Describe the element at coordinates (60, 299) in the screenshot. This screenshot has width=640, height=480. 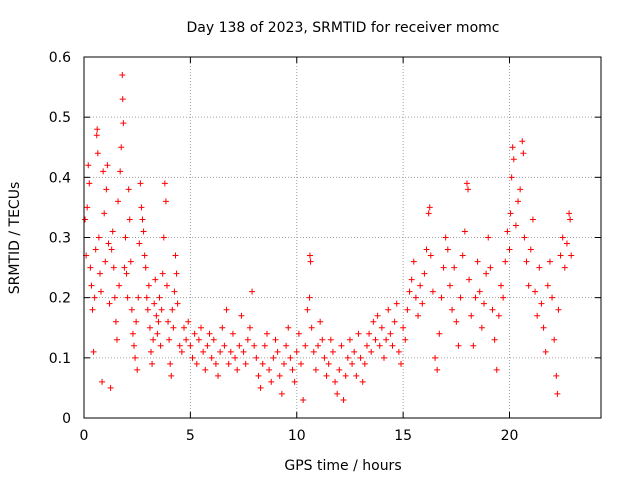
I see `y-tick-label: 0.2` at that location.